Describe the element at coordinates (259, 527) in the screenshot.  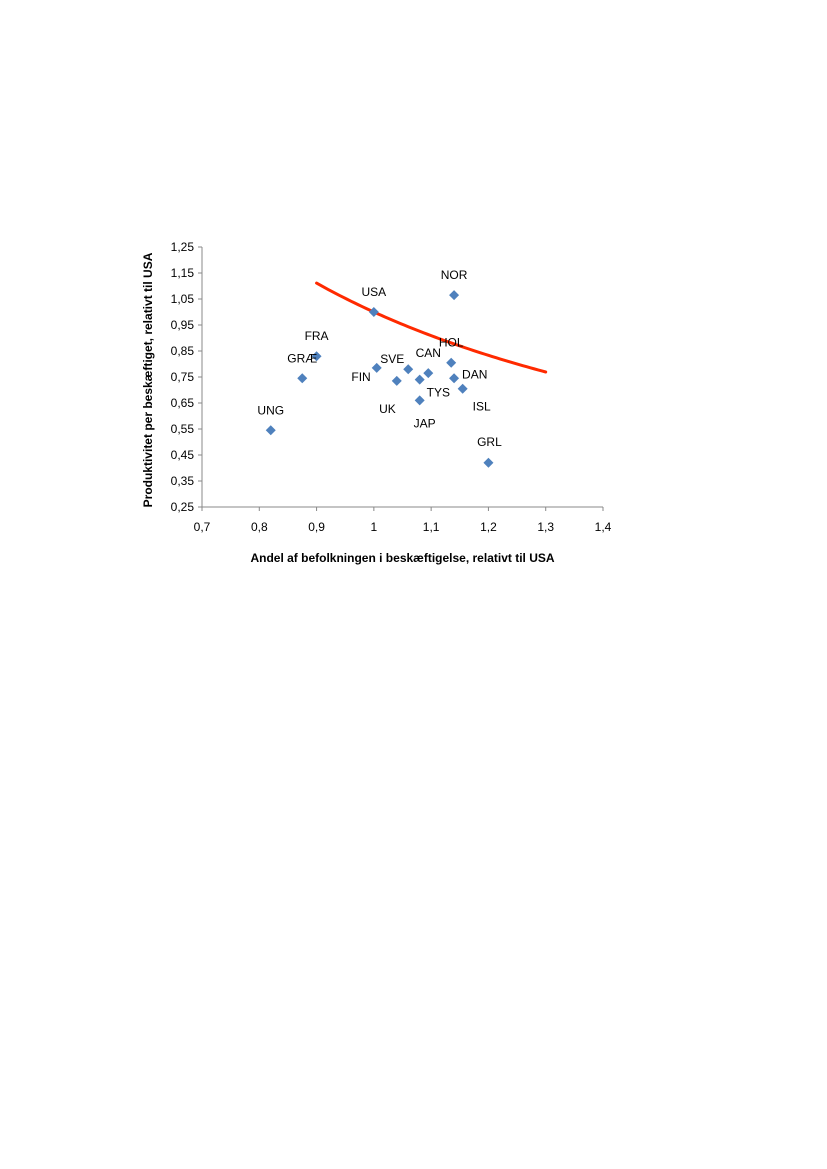
I see `x-tick-label: 0,8` at that location.